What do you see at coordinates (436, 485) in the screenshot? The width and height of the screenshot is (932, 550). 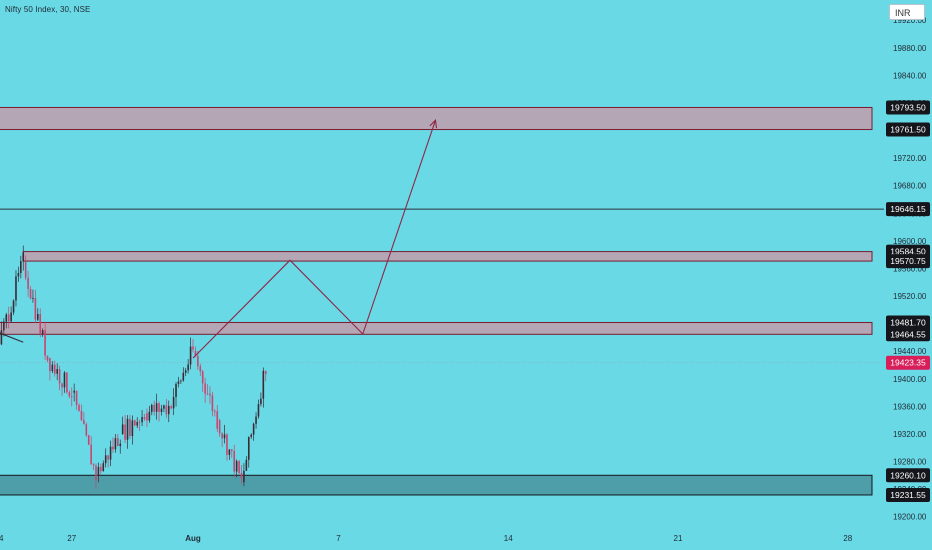 I see `zone-support` at bounding box center [436, 485].